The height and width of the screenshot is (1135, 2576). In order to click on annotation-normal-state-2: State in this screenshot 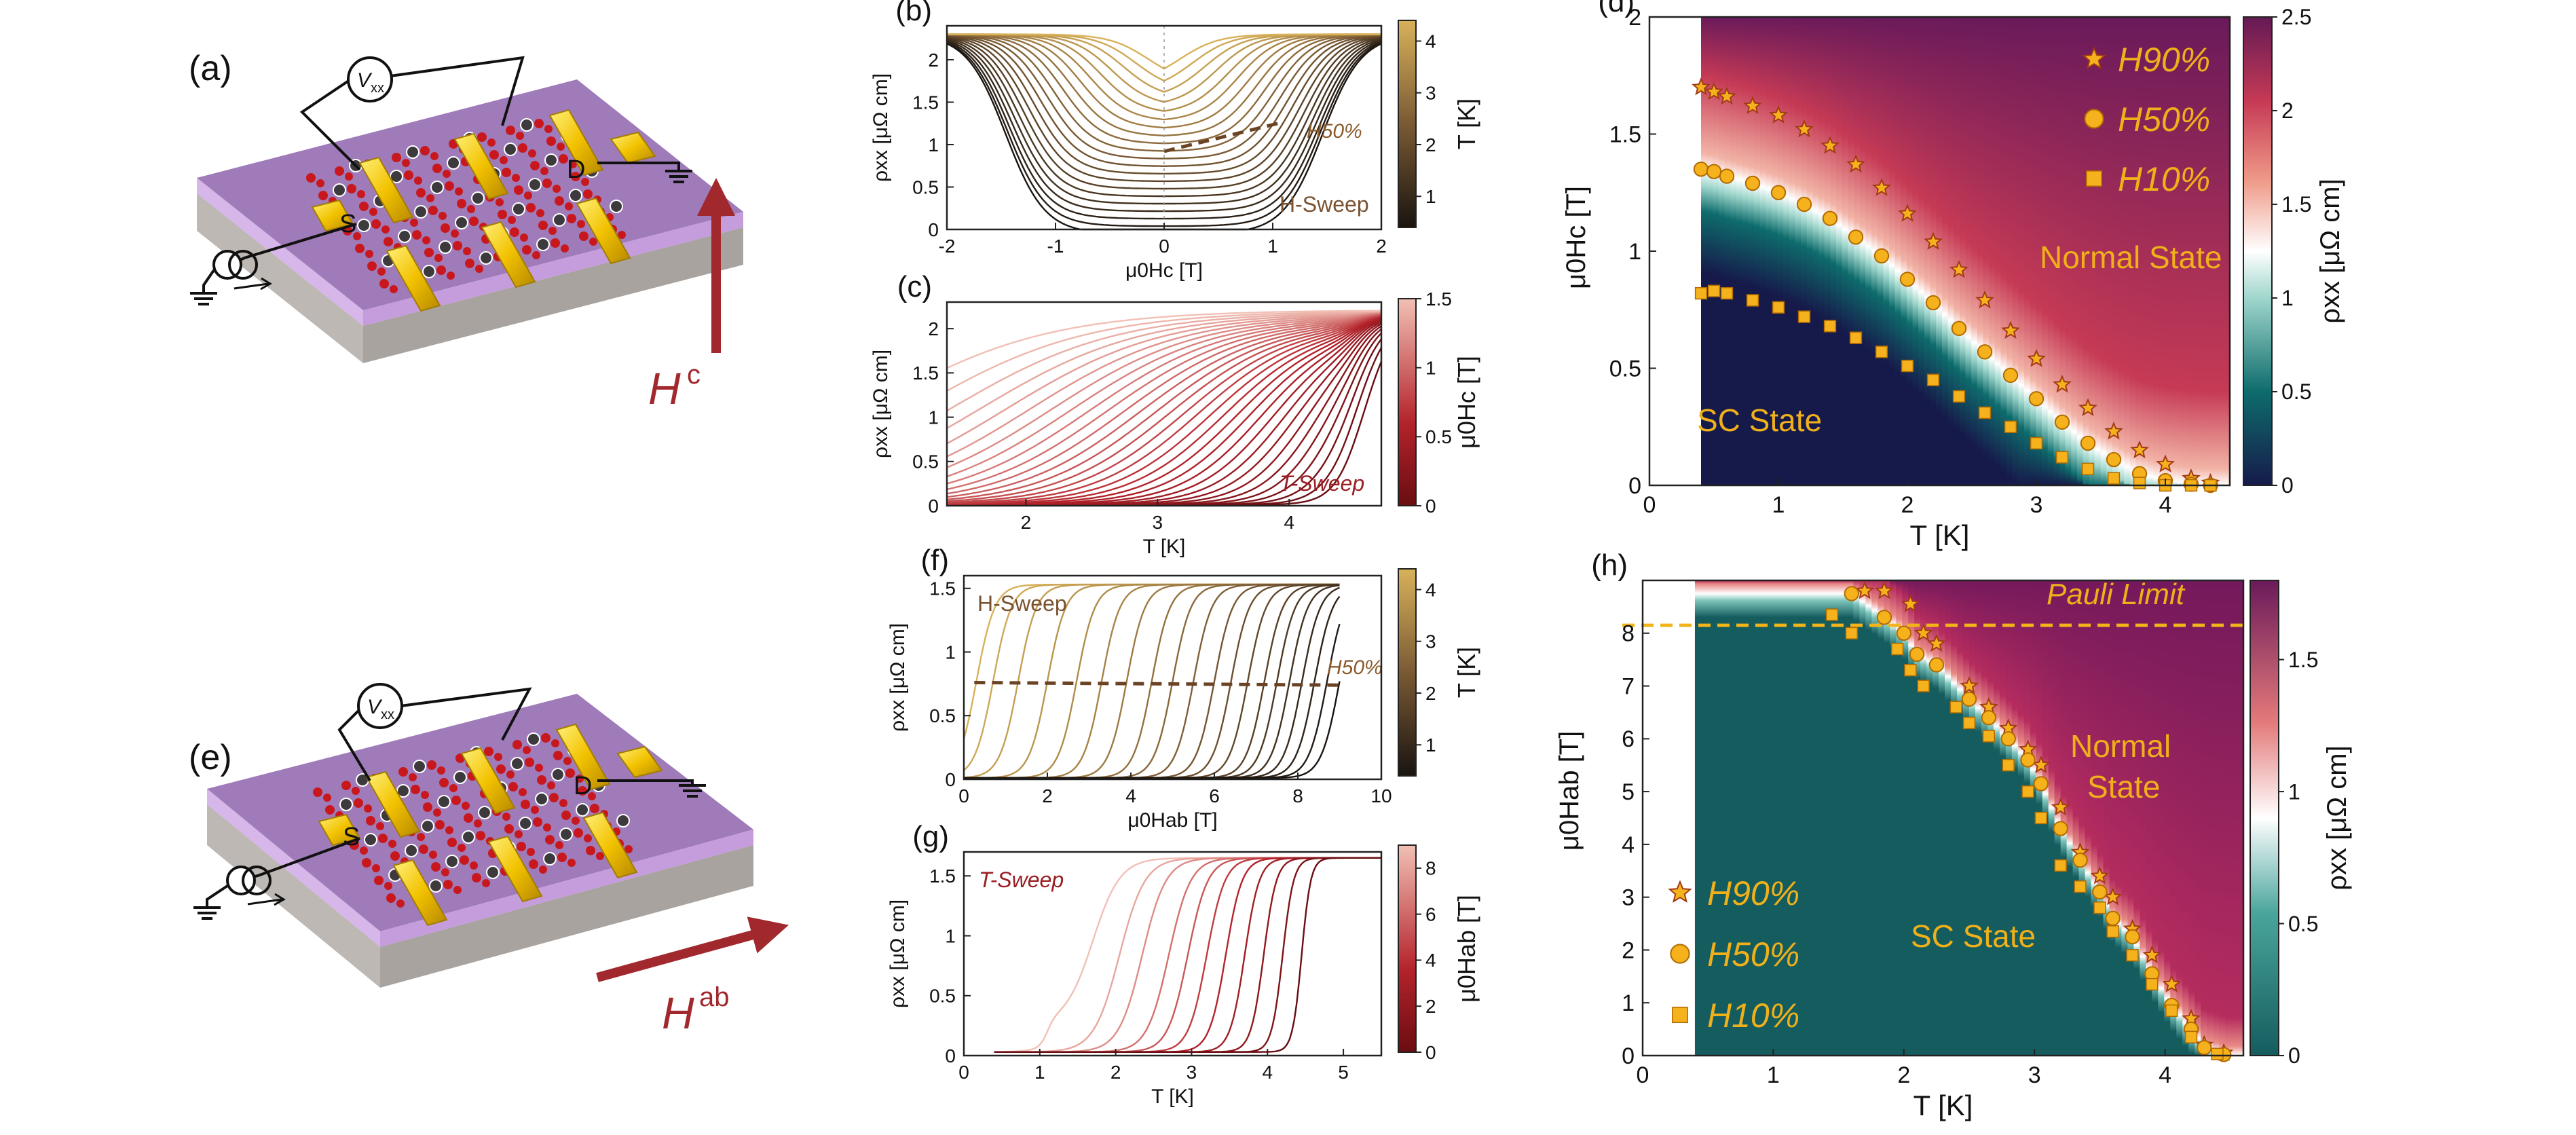, I will do `click(2123, 786)`.